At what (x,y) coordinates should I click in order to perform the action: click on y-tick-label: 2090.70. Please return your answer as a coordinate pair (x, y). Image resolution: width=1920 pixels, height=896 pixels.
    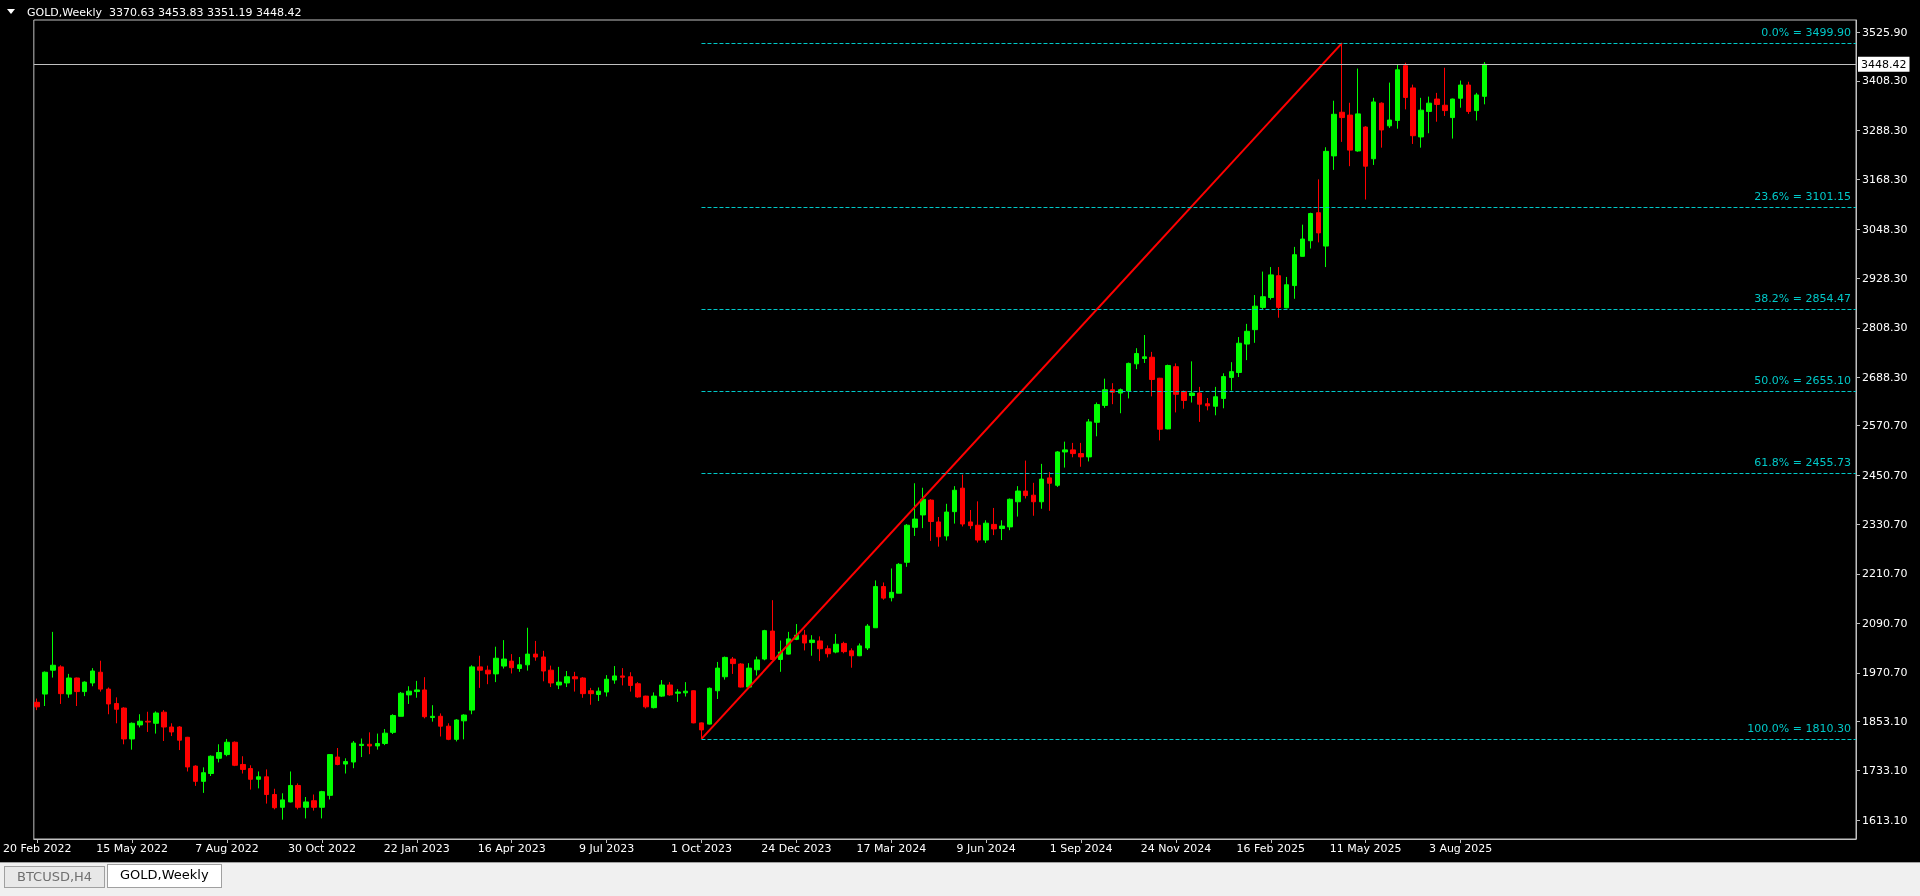
    Looking at the image, I should click on (1885, 623).